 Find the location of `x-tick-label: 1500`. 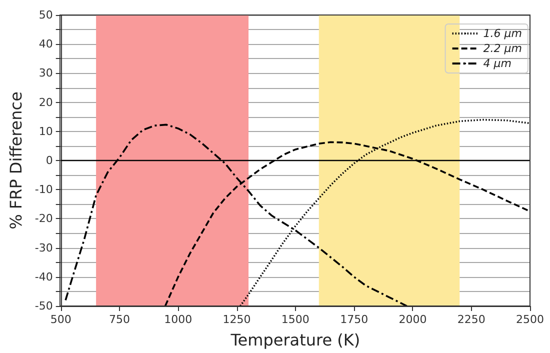

x-tick-label: 1500 is located at coordinates (295, 319).